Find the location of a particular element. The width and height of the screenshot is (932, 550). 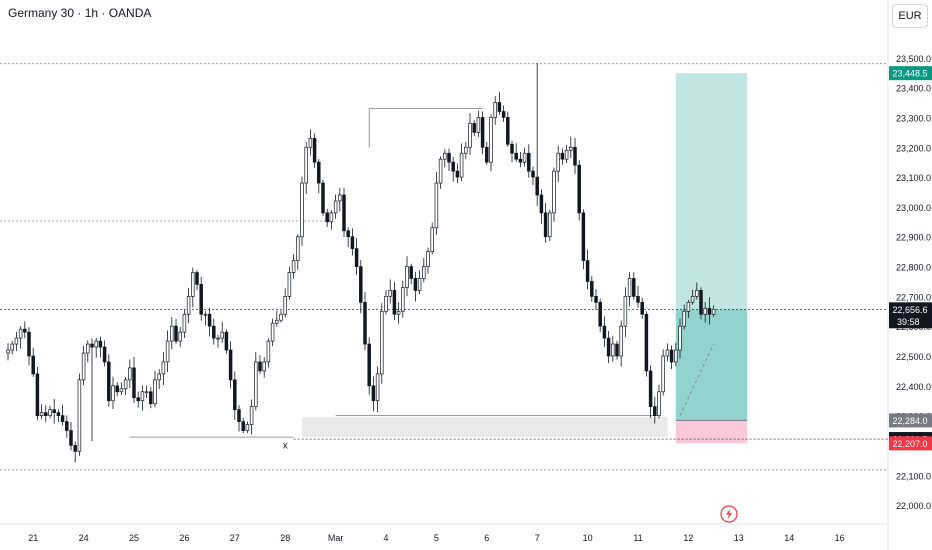

price-tick-label: 22,000.0 is located at coordinates (913, 506).